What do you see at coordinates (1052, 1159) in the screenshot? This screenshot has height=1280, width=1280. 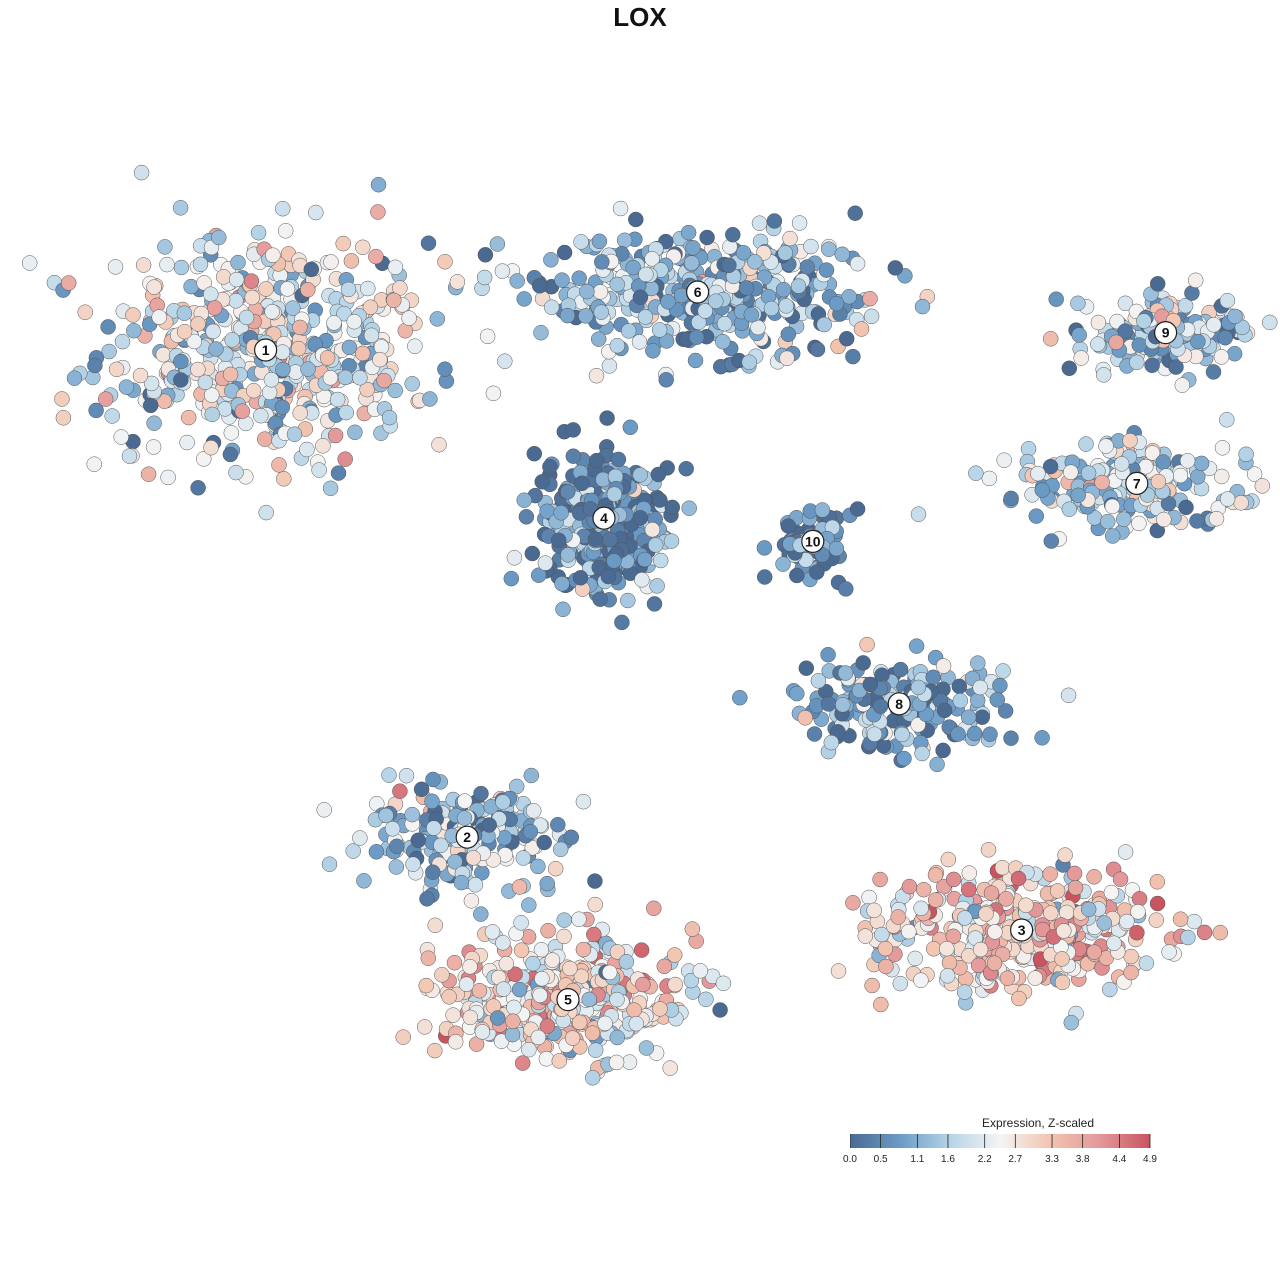 I see `colorbar-tick-label: 3.3` at bounding box center [1052, 1159].